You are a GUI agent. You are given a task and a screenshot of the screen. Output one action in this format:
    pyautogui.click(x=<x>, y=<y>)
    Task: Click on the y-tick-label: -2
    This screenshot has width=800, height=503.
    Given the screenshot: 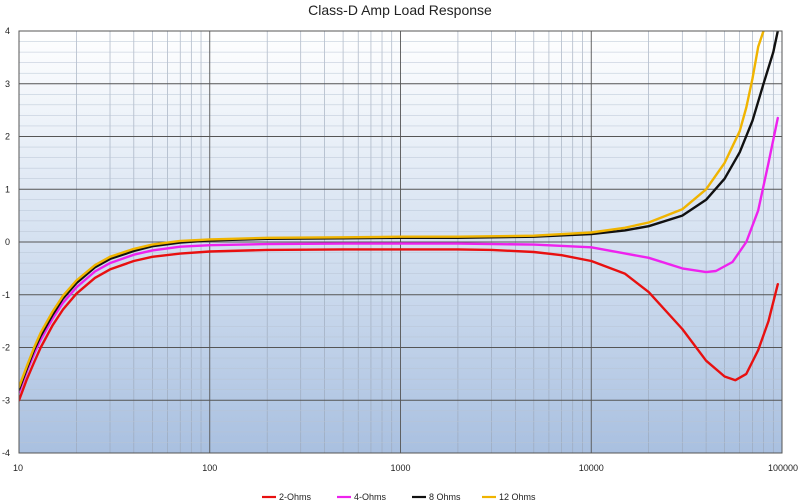 What is the action you would take?
    pyautogui.click(x=6, y=348)
    